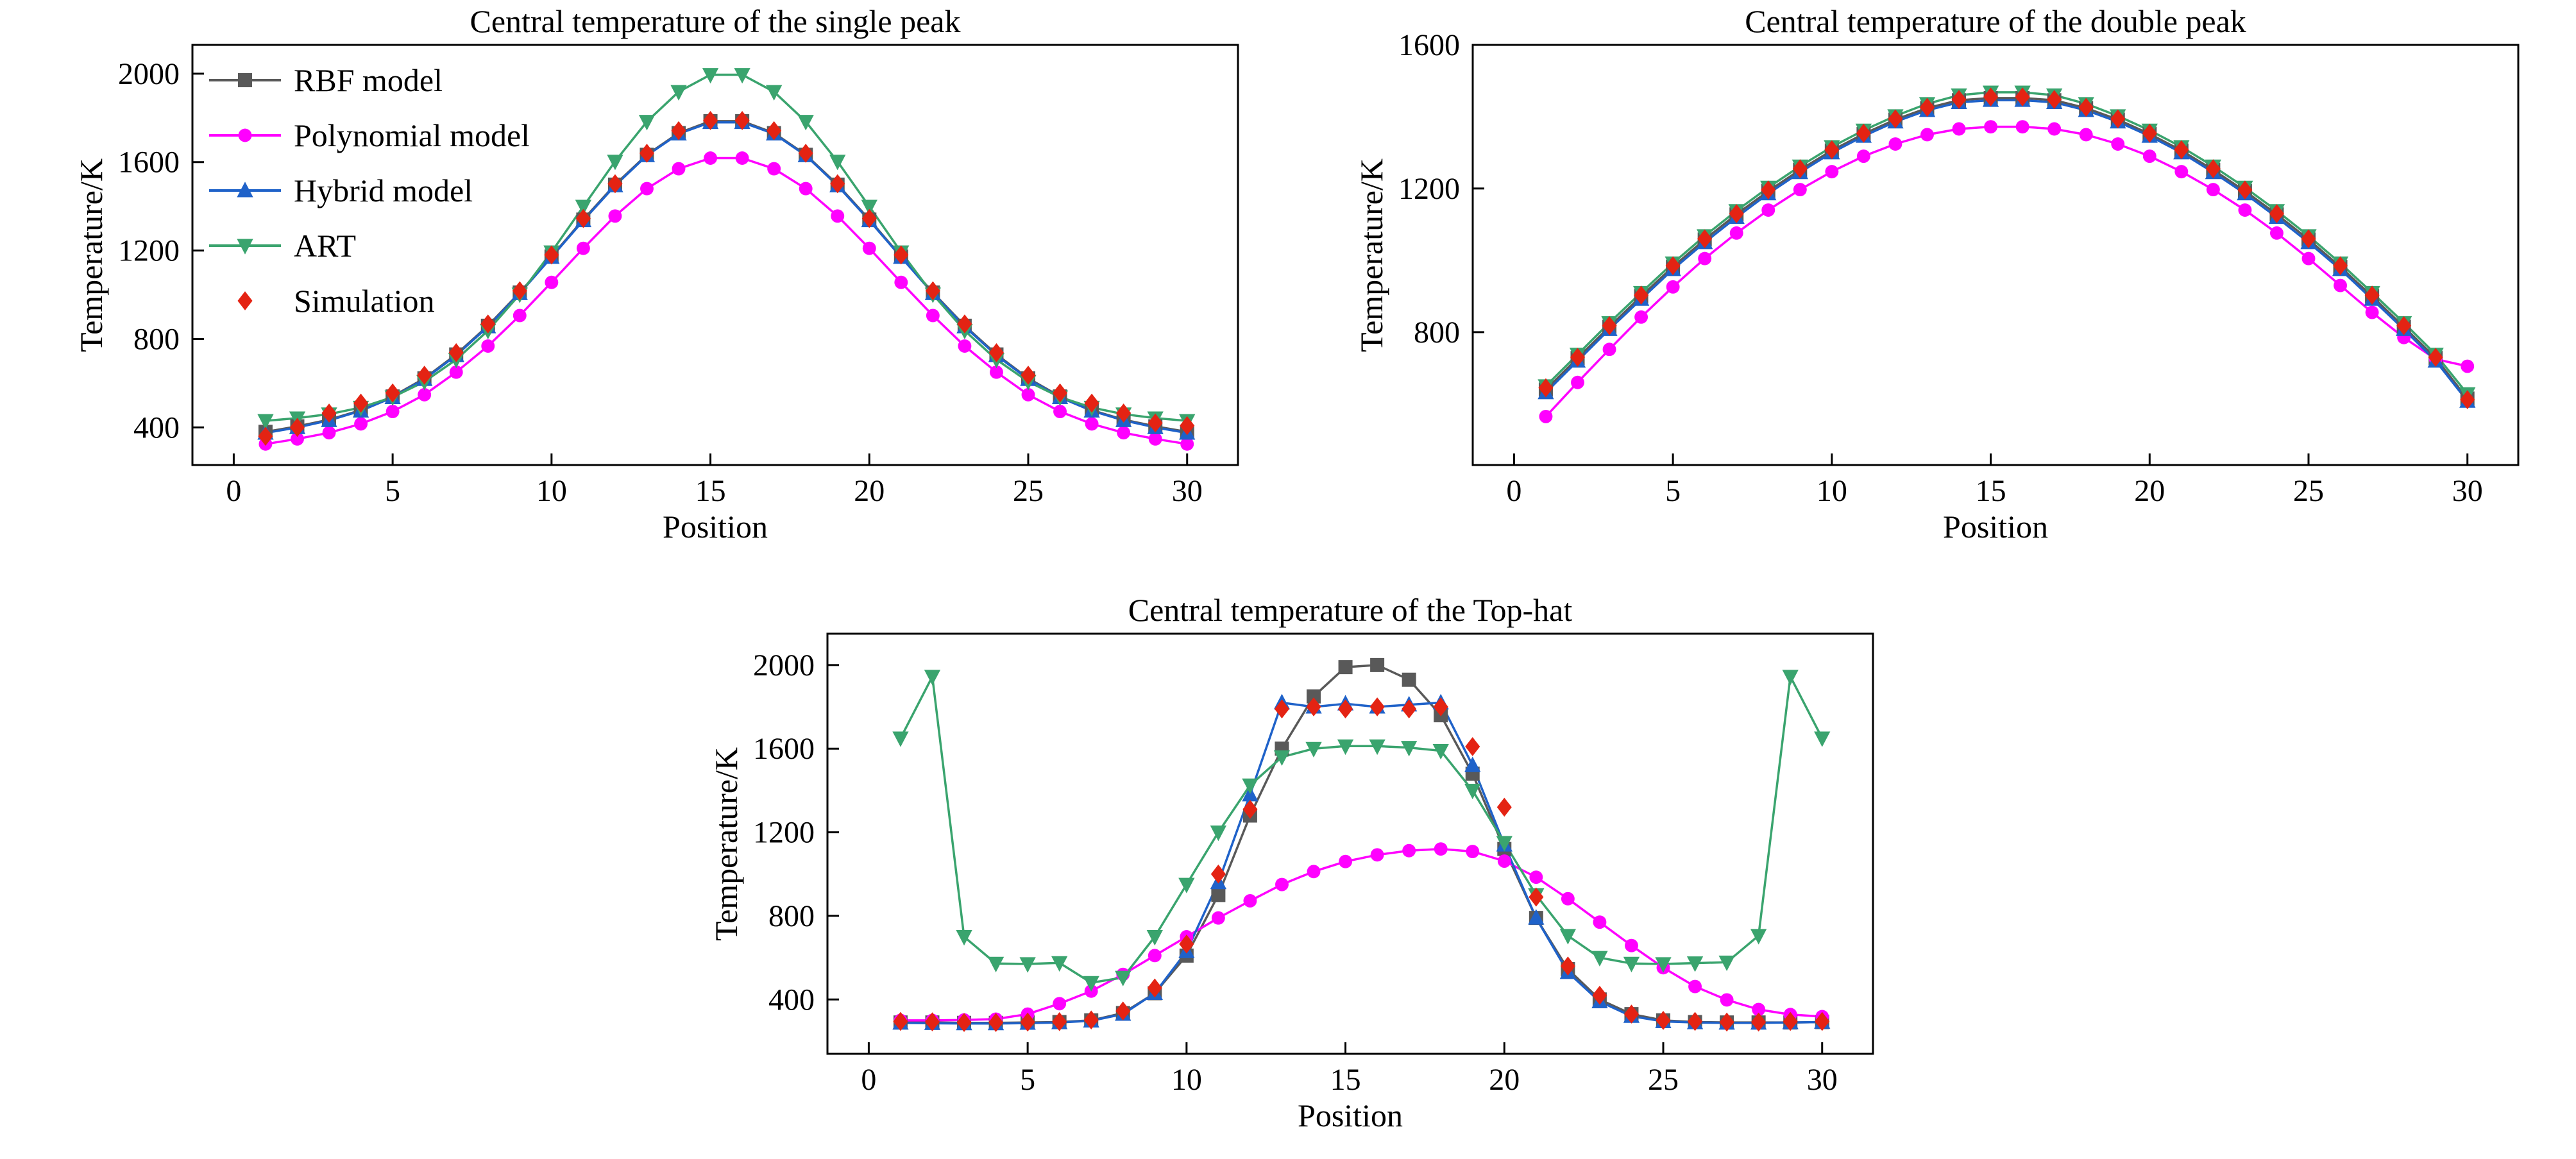  I want to click on legend-label-rbf: RBF model, so click(368, 80).